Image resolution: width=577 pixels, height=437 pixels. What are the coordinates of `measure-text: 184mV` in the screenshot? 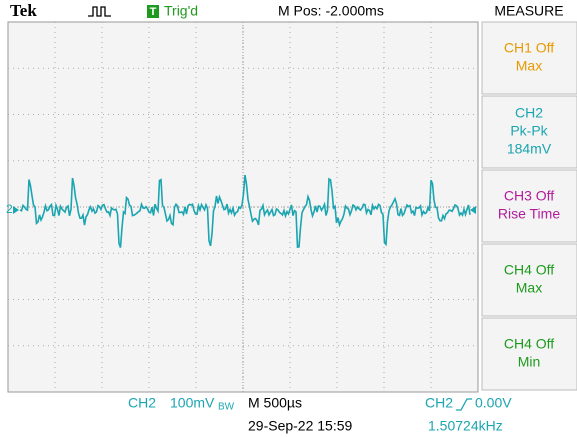 It's located at (529, 149).